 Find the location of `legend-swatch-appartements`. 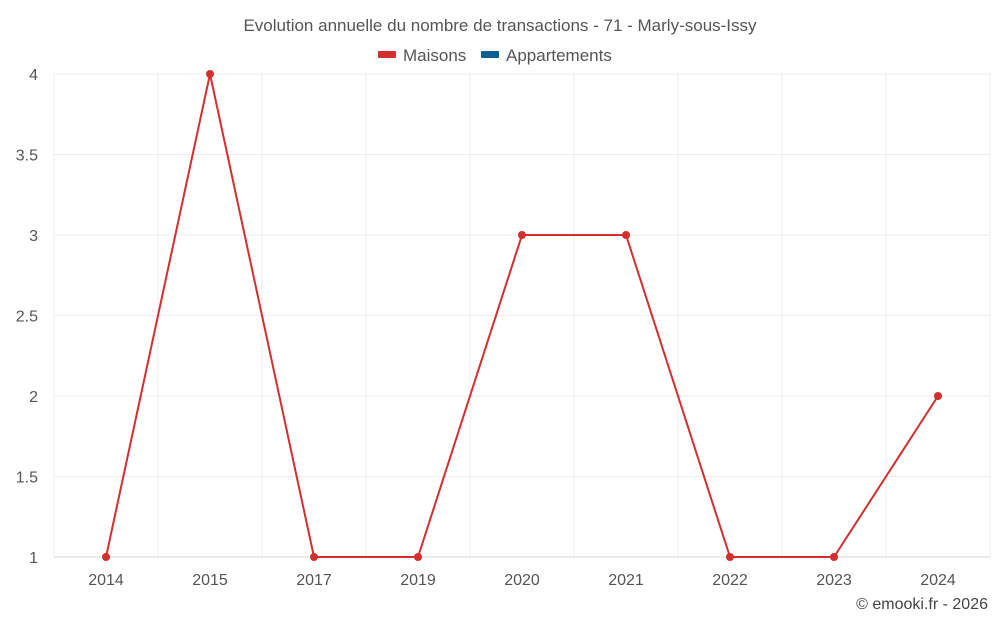

legend-swatch-appartements is located at coordinates (490, 54).